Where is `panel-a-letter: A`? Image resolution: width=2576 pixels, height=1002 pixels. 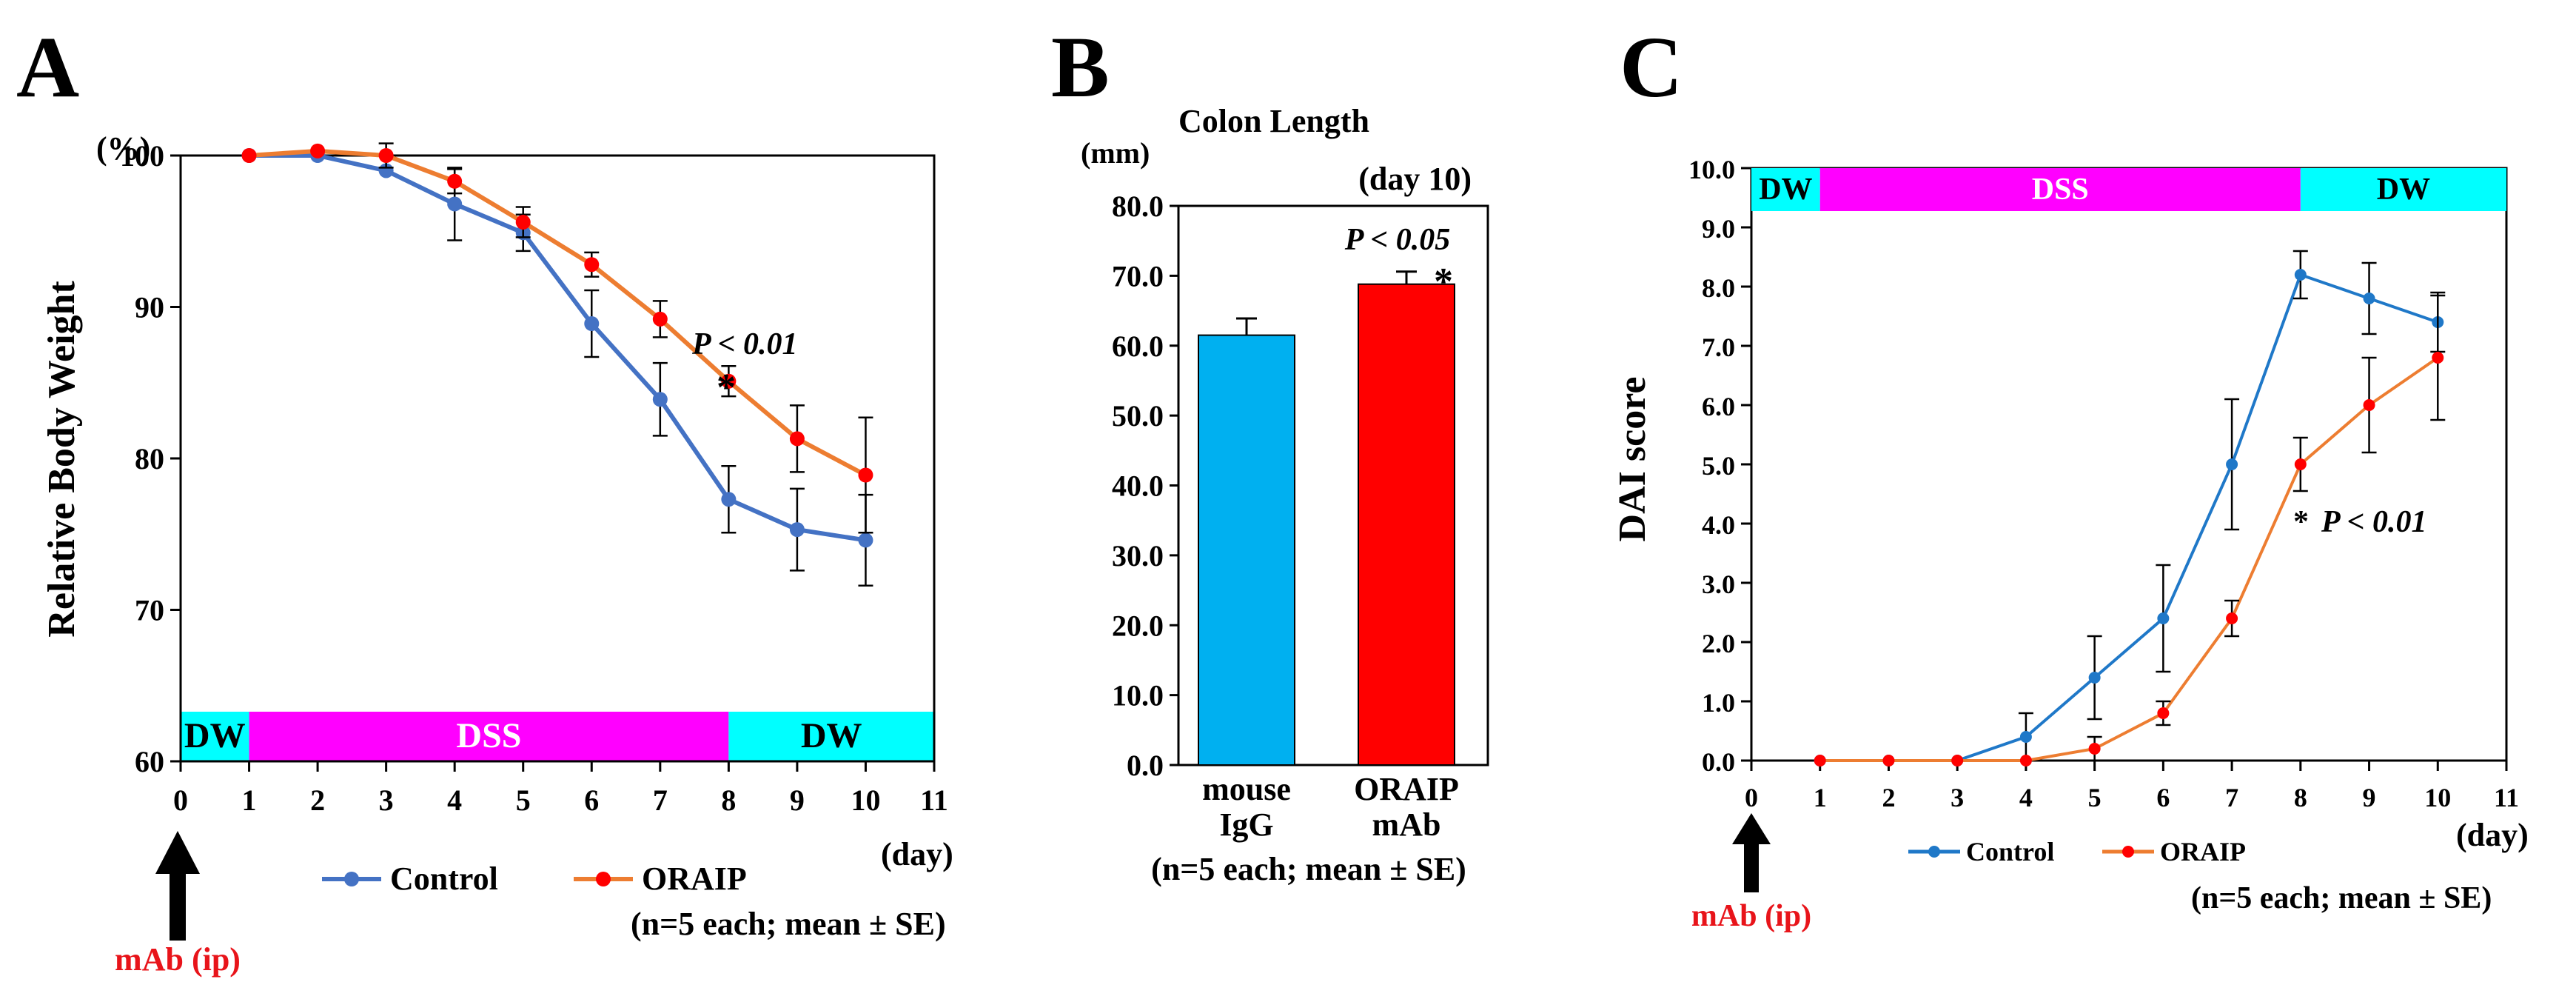 panel-a-letter: A is located at coordinates (47, 67).